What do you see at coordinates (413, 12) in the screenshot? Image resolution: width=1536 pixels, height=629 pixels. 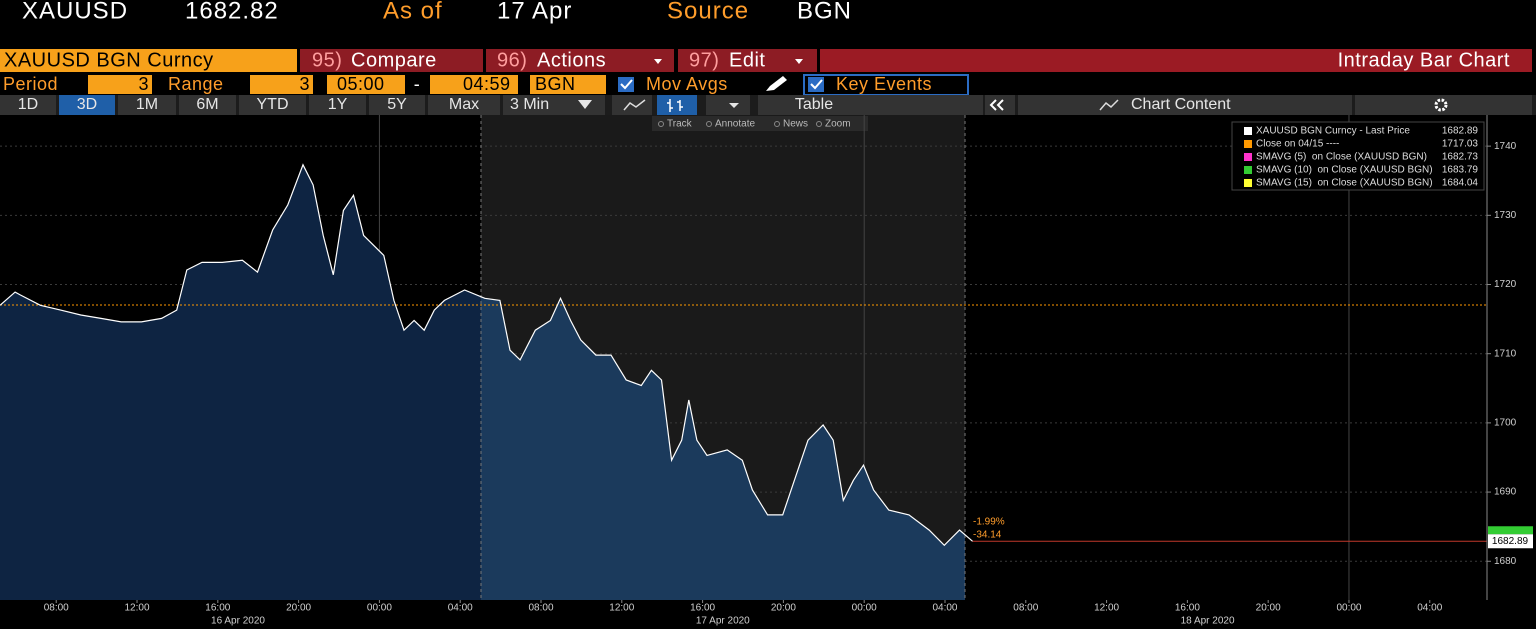 I see `as-of-label: As of` at bounding box center [413, 12].